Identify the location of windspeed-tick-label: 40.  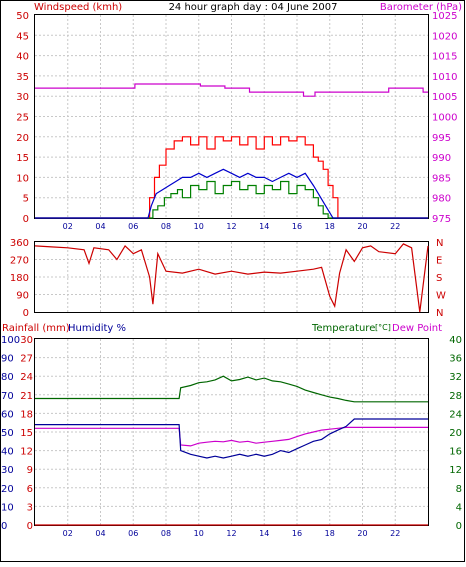
(22, 57).